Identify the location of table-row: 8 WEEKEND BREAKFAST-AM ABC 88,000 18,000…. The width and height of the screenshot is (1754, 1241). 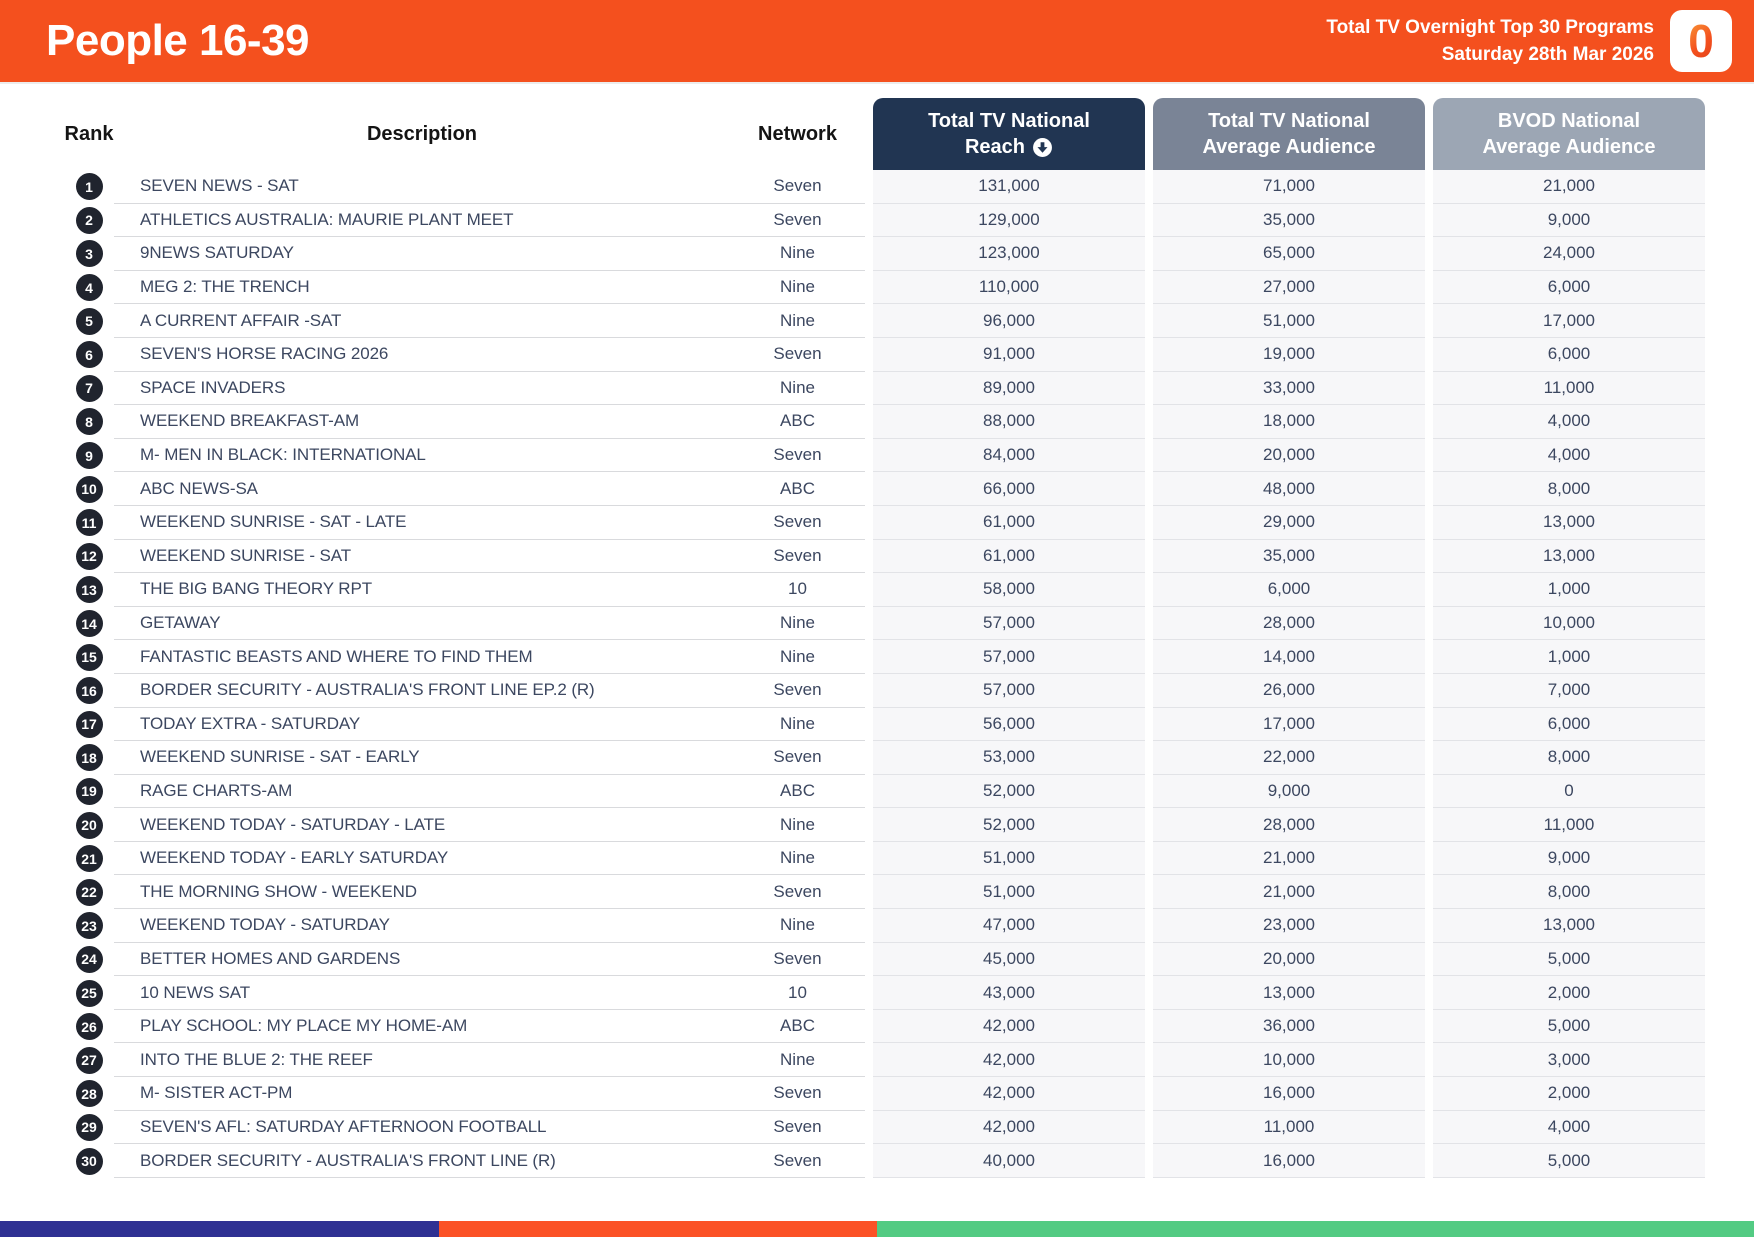
(884, 422).